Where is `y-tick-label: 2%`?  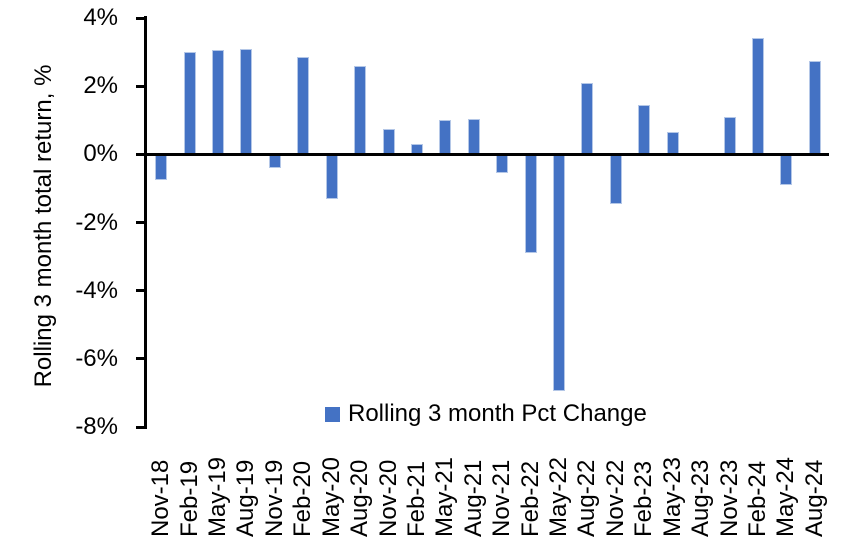
y-tick-label: 2% is located at coordinates (100, 86).